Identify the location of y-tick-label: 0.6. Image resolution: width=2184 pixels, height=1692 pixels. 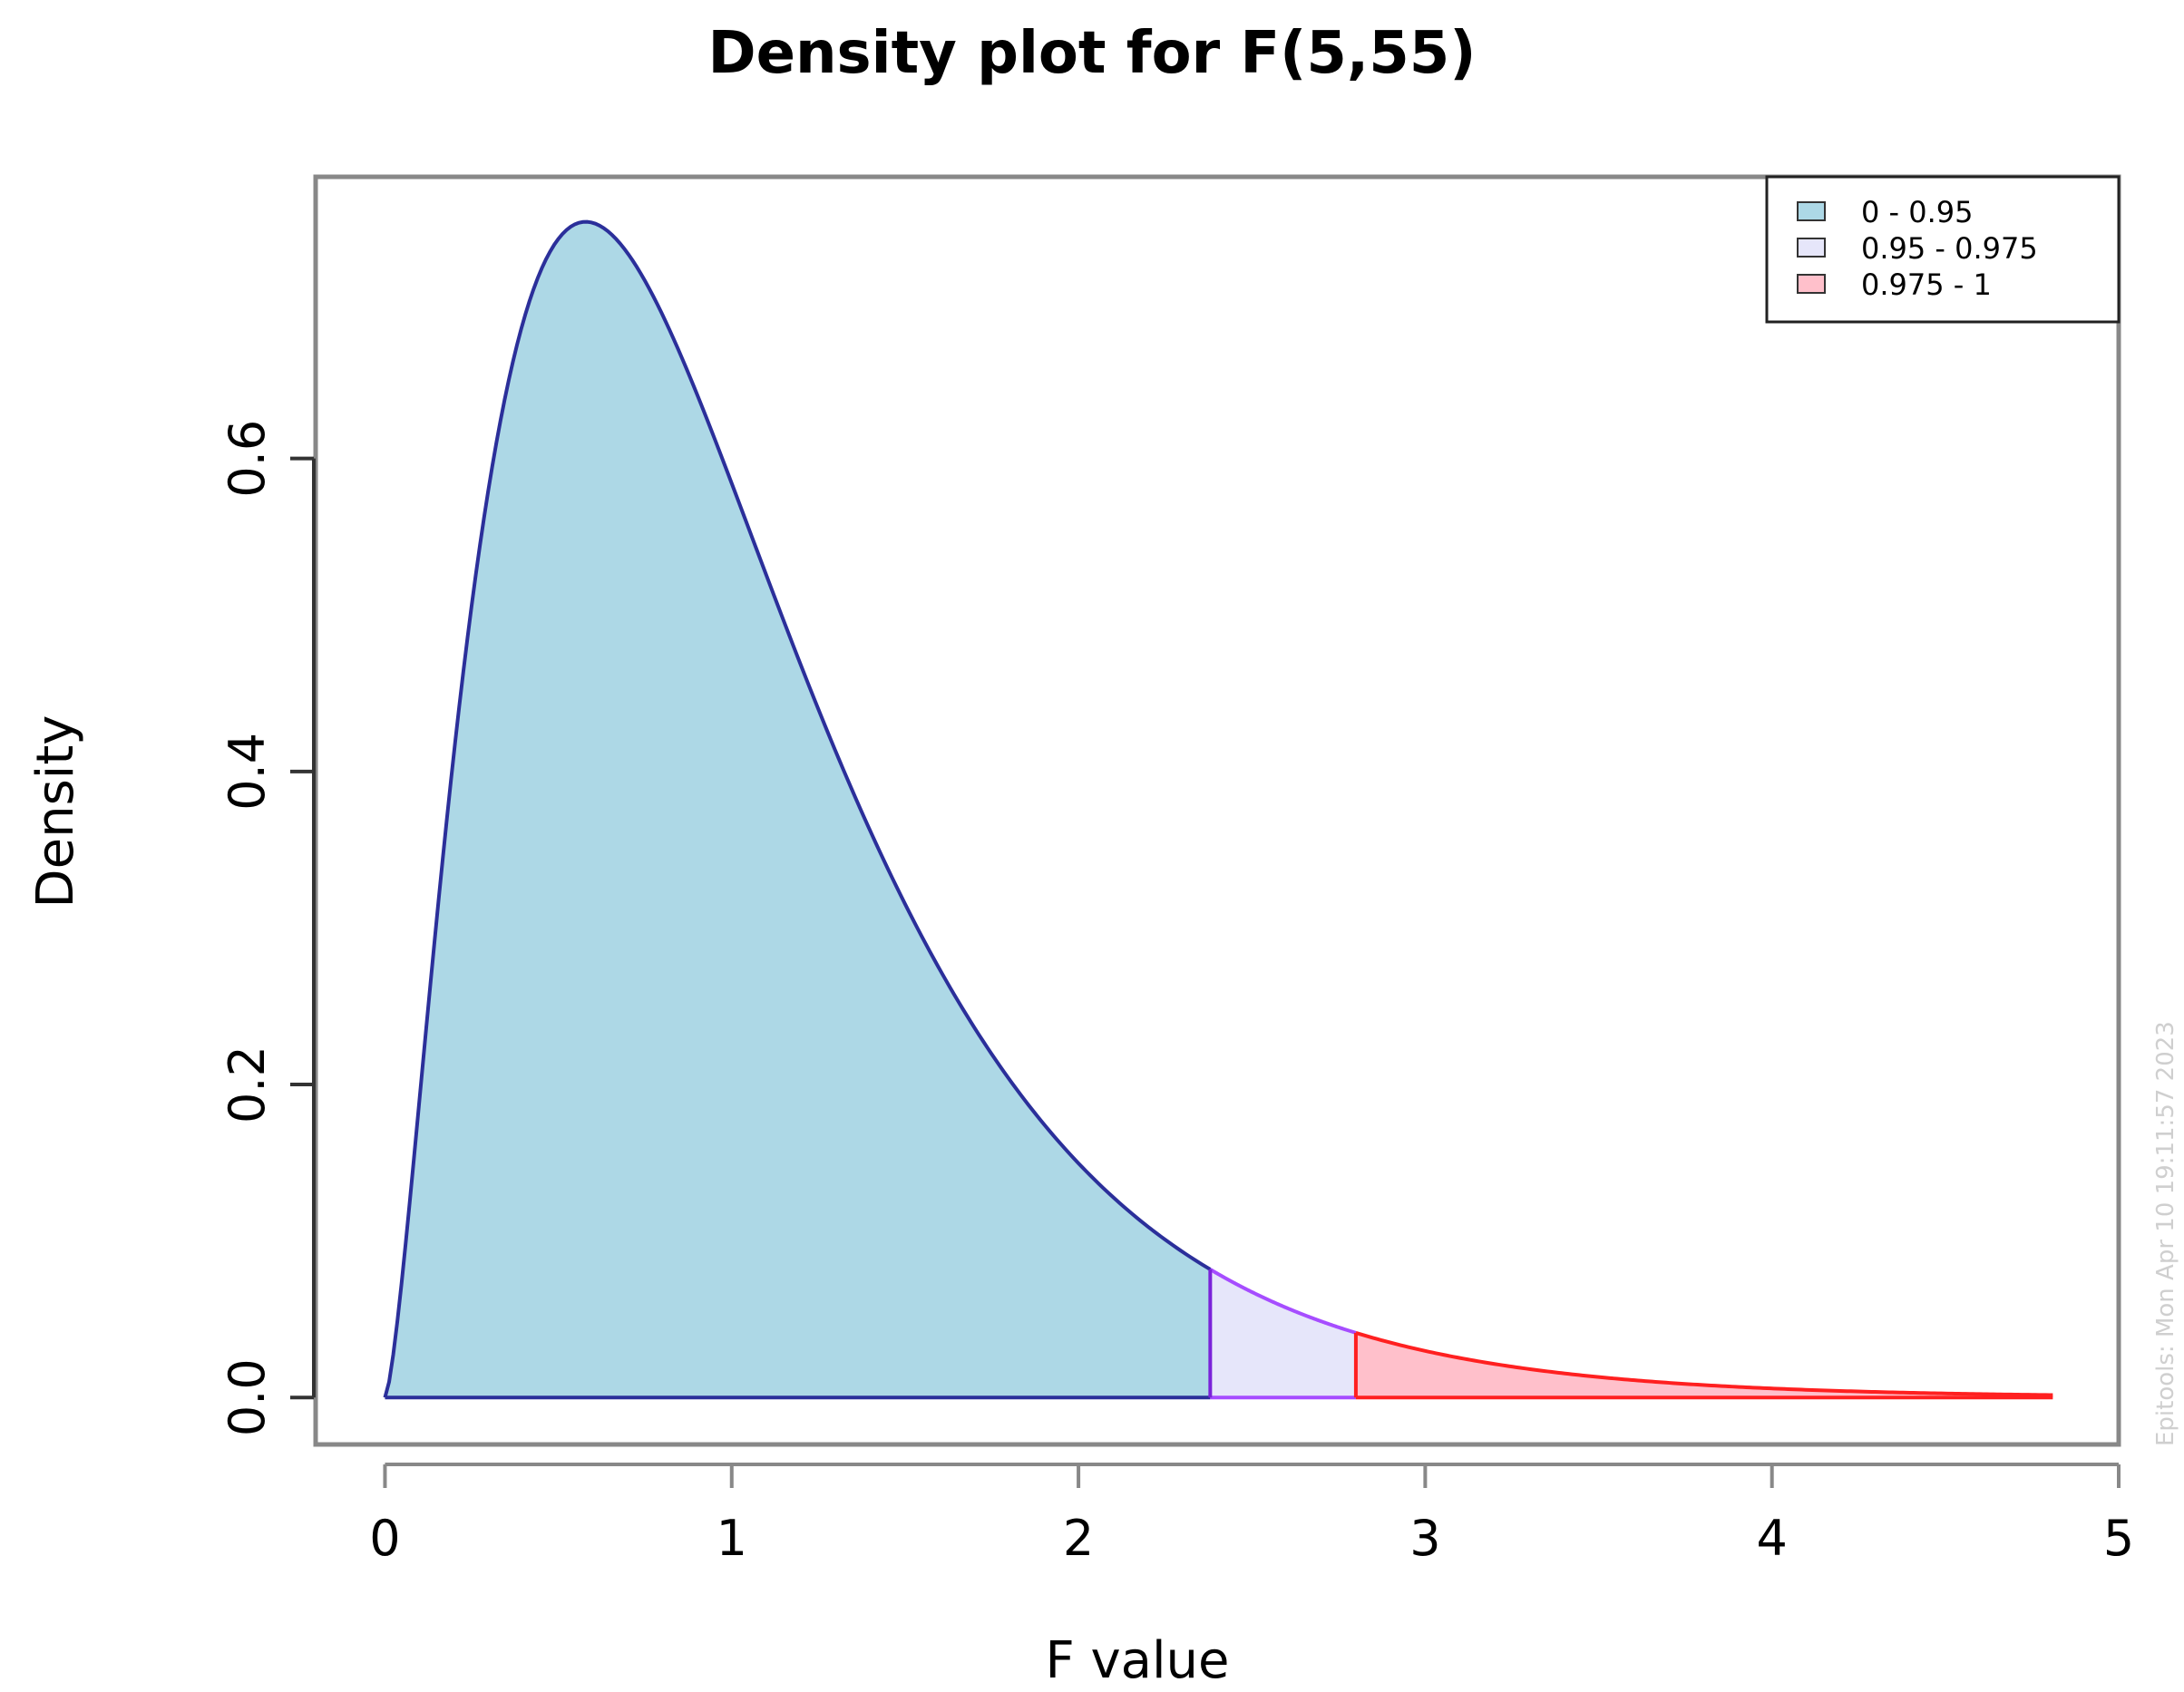
(247, 459).